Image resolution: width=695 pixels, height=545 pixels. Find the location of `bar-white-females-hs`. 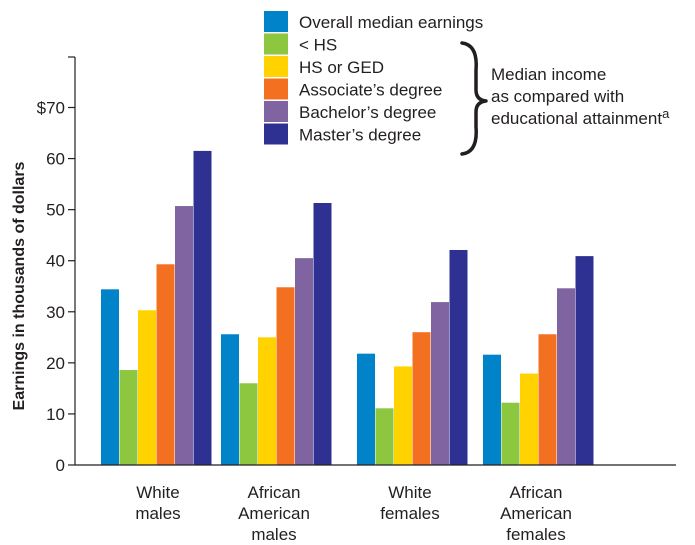

bar-white-females-hs is located at coordinates (384, 436).